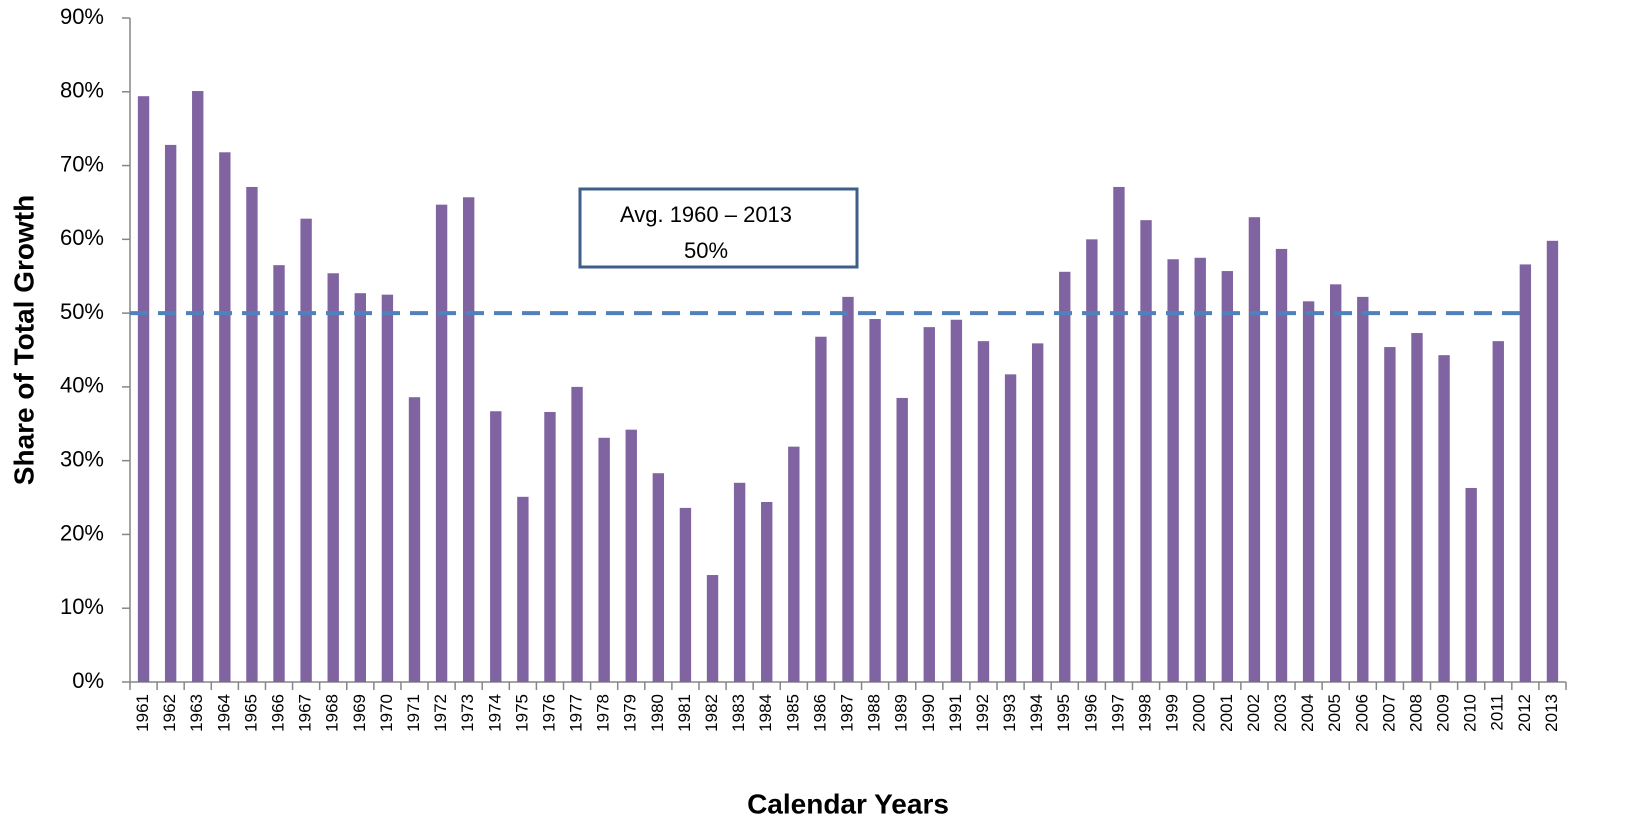  What do you see at coordinates (603, 713) in the screenshot?
I see `x-tick-label: 1978` at bounding box center [603, 713].